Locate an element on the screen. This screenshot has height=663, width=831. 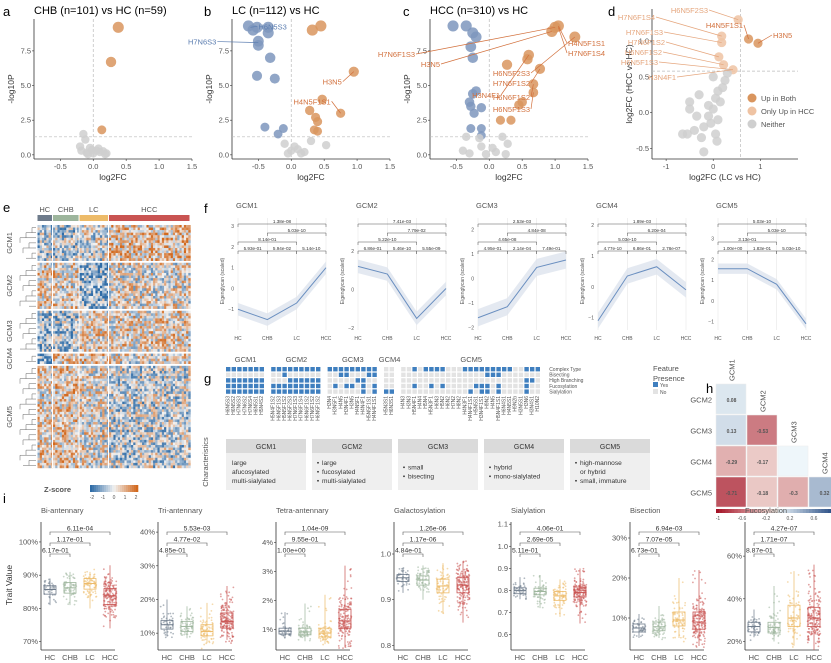
point-label: H7N6F1S2 is located at coordinates (511, 83).